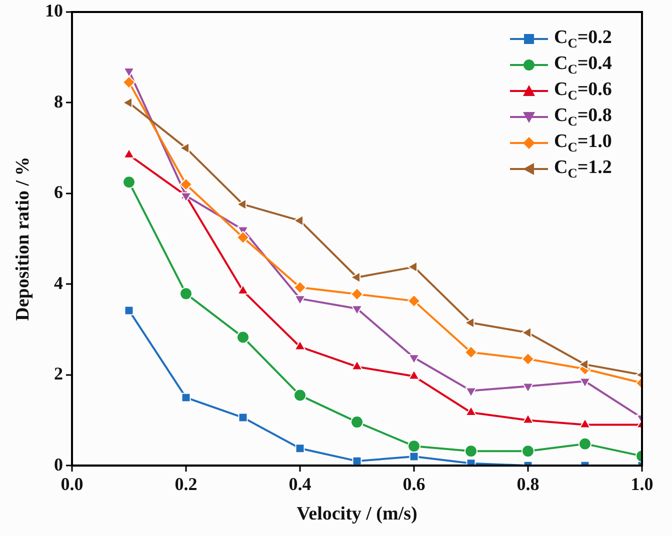 Image resolution: width=672 pixels, height=536 pixels. What do you see at coordinates (583, 117) in the screenshot?
I see `legend-label: C$_{C}$=0.8` at bounding box center [583, 117].